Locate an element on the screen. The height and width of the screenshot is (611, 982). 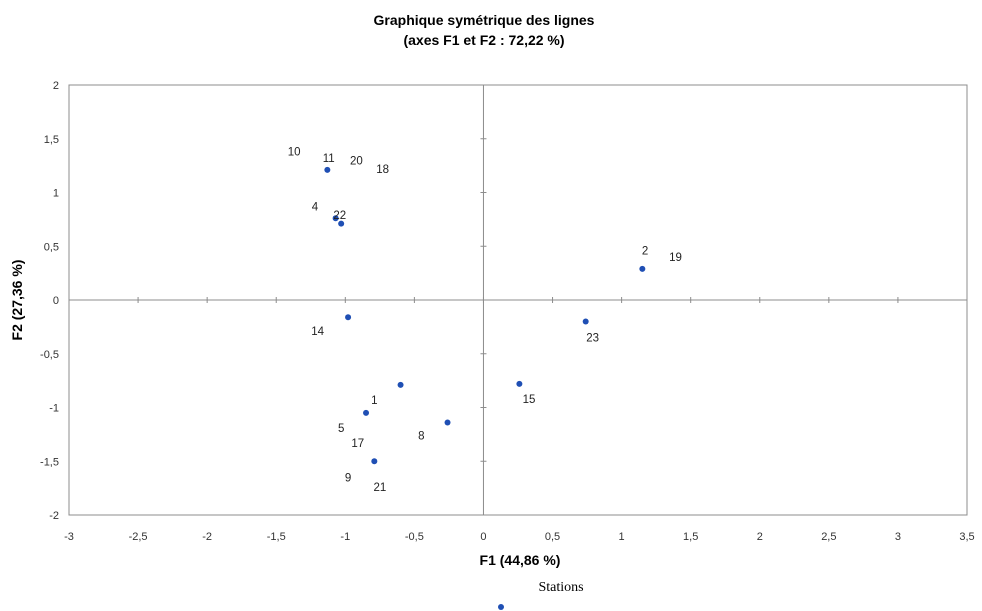
point-label: 15 is located at coordinates (529, 400).